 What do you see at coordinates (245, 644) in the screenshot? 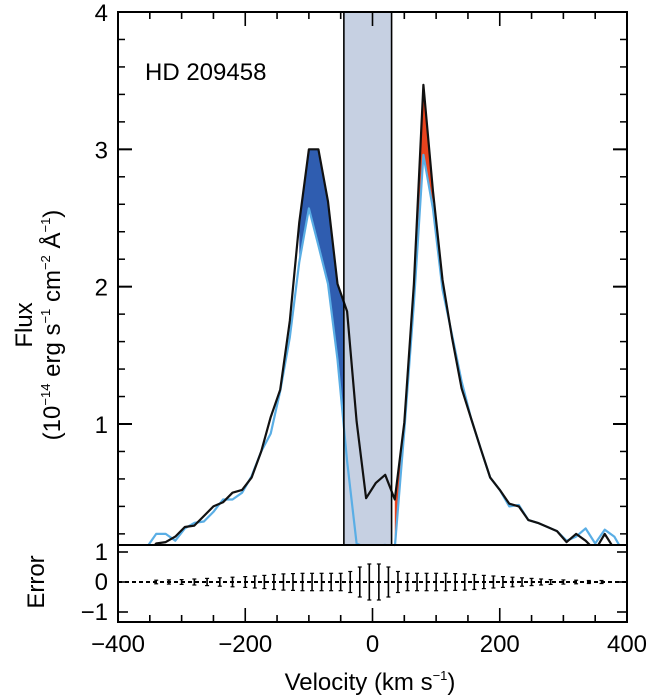
I see `x-tick-label: −200` at bounding box center [245, 644].